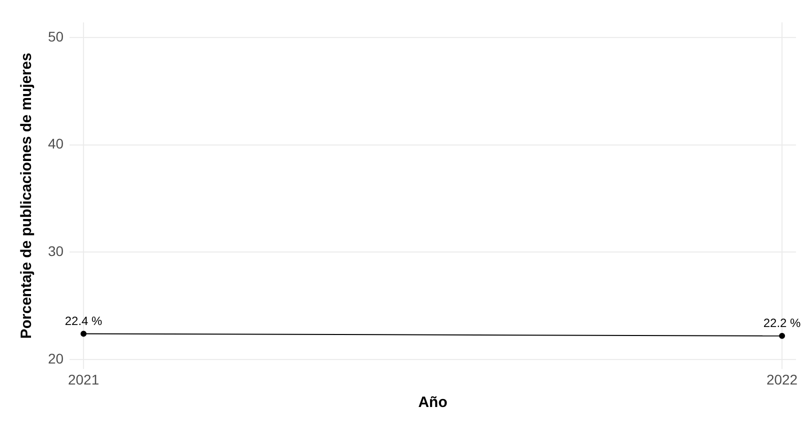 The image size is (810, 424). Describe the element at coordinates (83, 321) in the screenshot. I see `data-label: 22.4 %` at that location.